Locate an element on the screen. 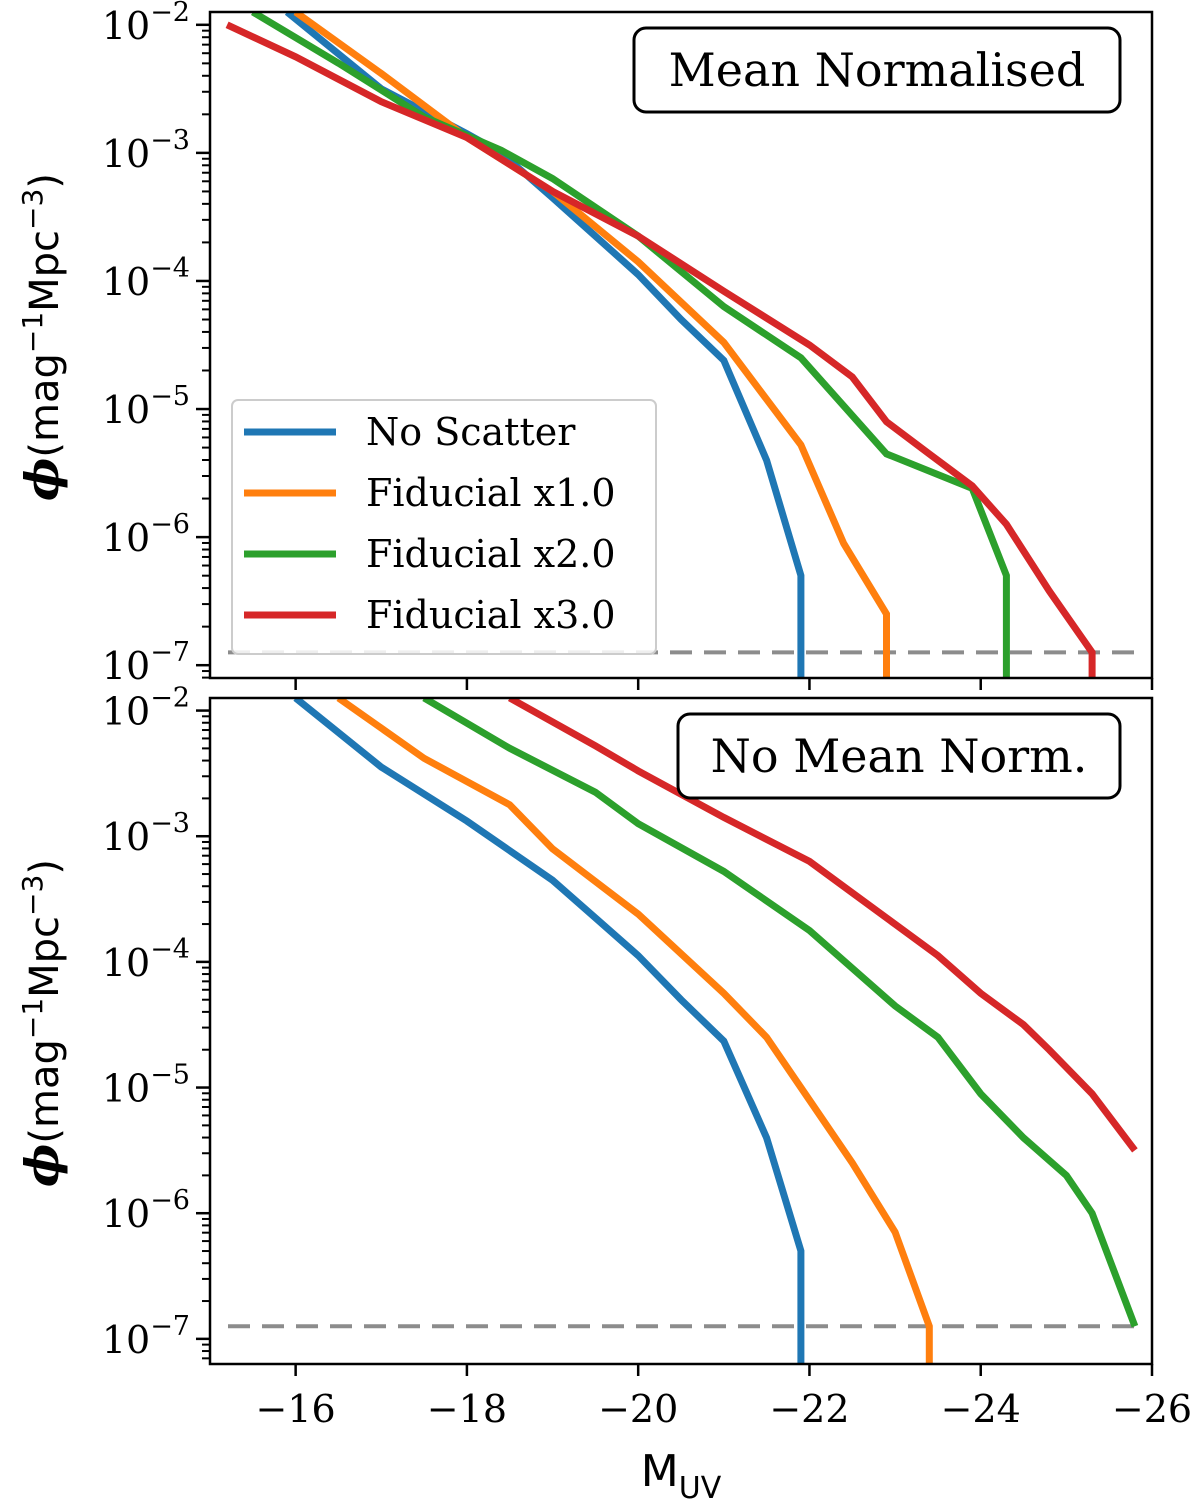 The image size is (1200, 1504). x-tick-label: −20 is located at coordinates (638, 1409).